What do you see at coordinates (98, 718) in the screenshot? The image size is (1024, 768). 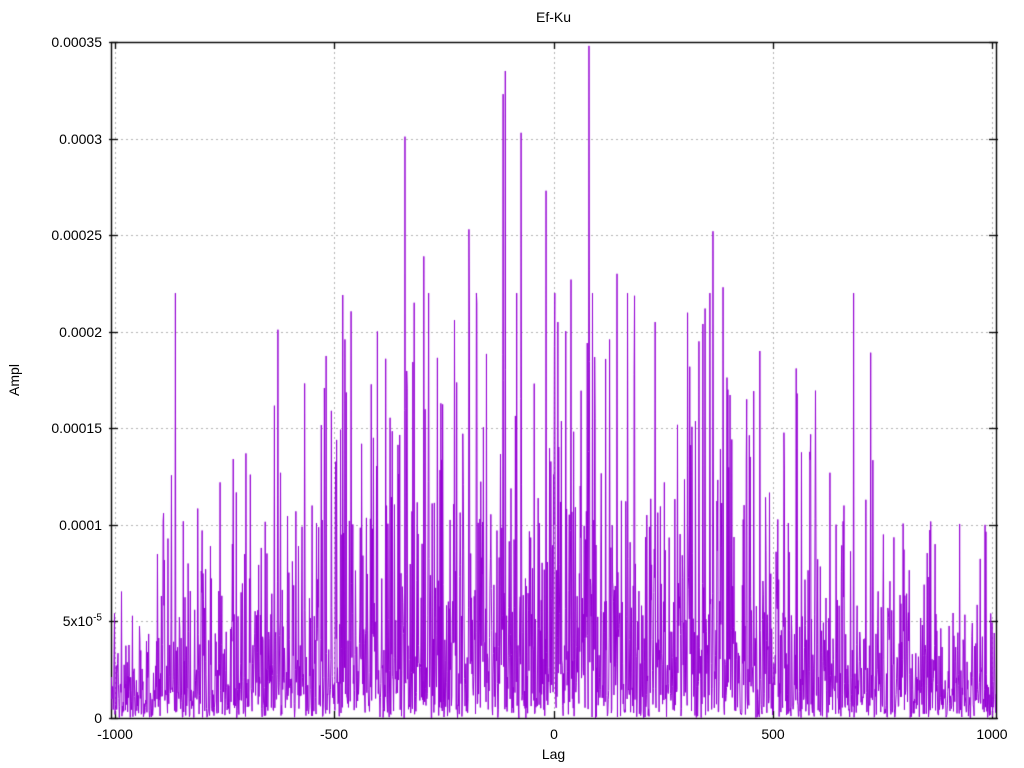 I see `y-tick-label: 0` at bounding box center [98, 718].